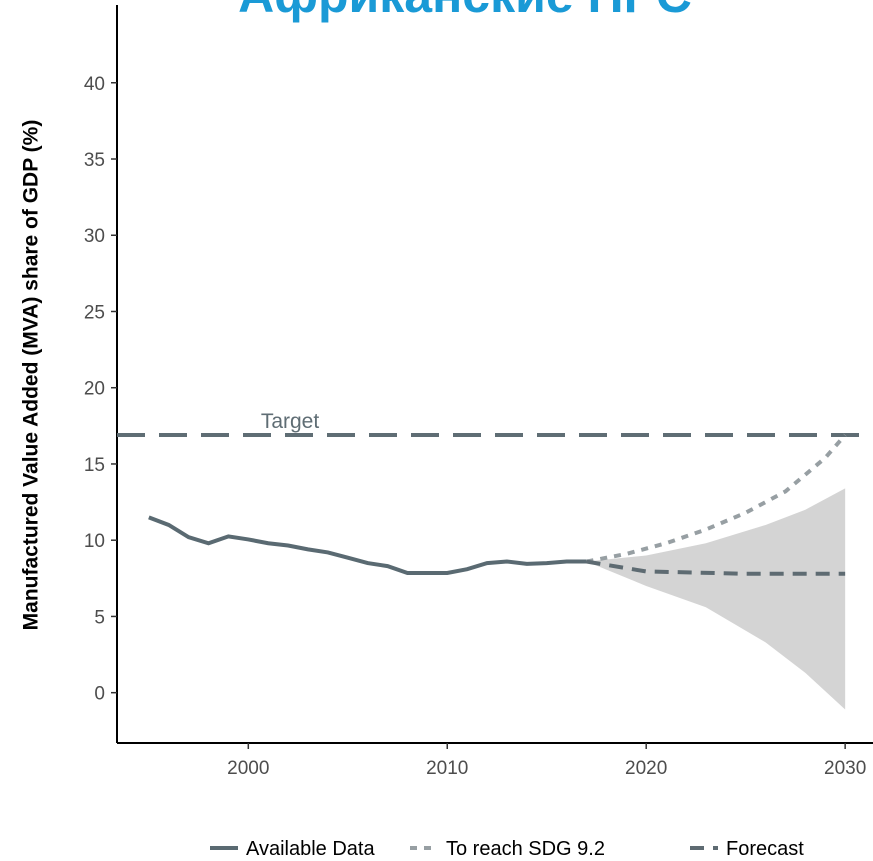 This screenshot has height=861, width=873. What do you see at coordinates (94, 84) in the screenshot?
I see `y-tick-label: 40` at bounding box center [94, 84].